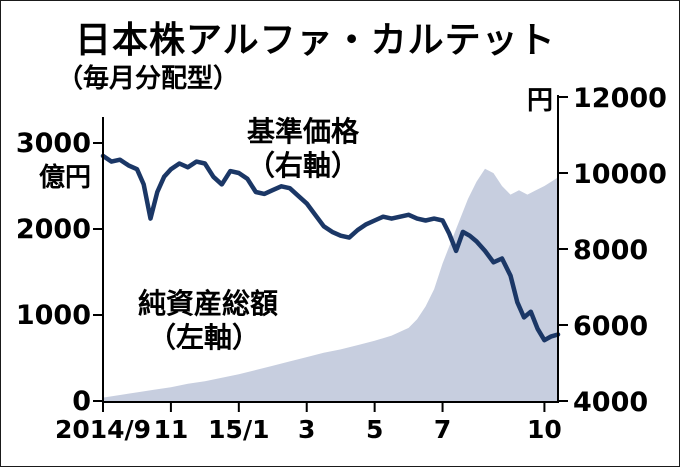  I want to click on left-axis-tick-label: 0, so click(81, 401).